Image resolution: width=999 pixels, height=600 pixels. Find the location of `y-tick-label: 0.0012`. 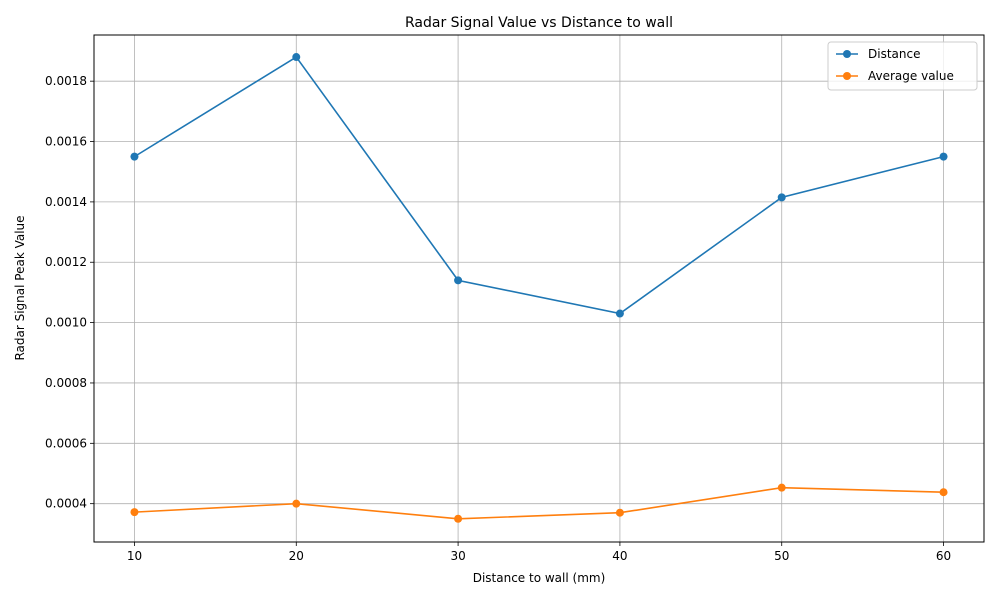

y-tick-label: 0.0012 is located at coordinates (66, 262).